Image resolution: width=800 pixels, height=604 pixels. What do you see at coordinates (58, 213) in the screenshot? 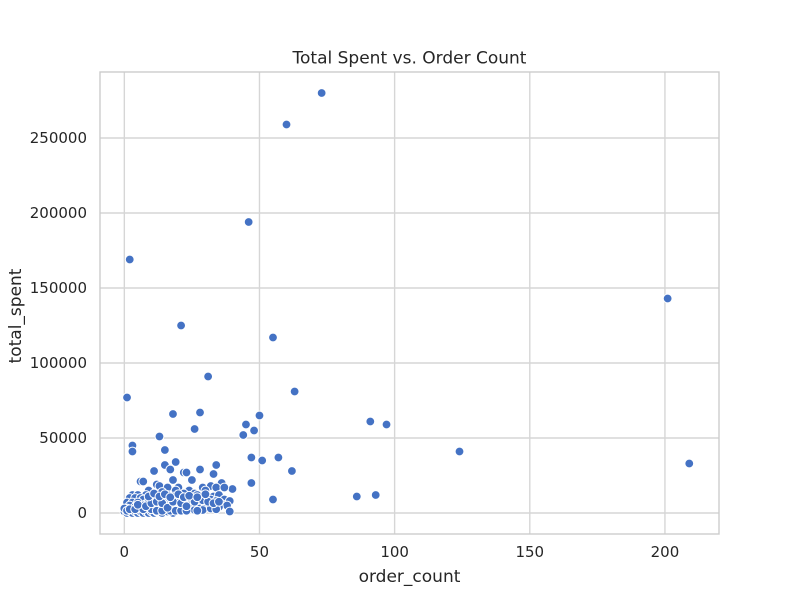
I see `y-tick-label: 200000` at bounding box center [58, 213].